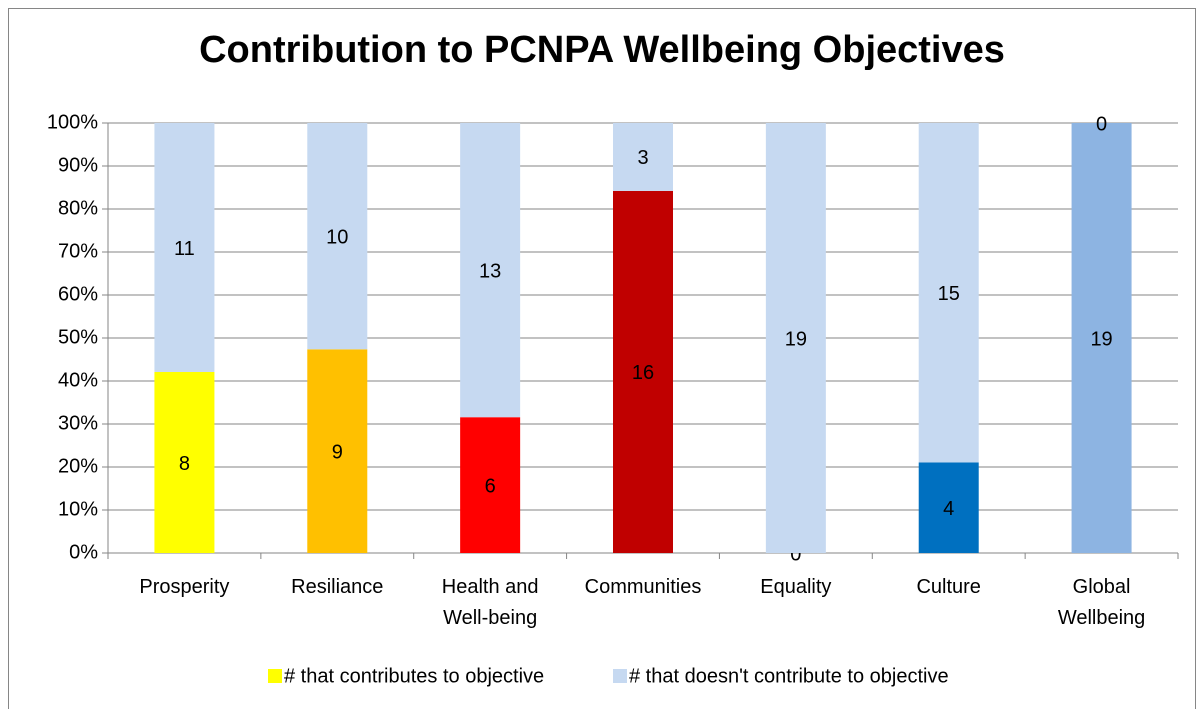  I want to click on data-label: 16, so click(643, 373).